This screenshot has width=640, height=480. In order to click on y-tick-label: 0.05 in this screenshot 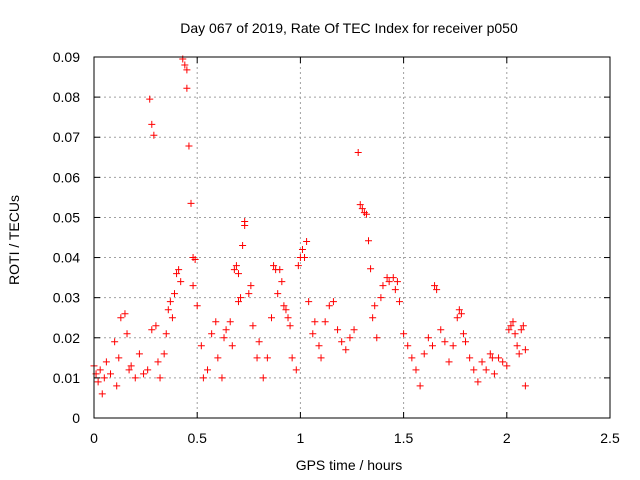, I will do `click(66, 217)`.